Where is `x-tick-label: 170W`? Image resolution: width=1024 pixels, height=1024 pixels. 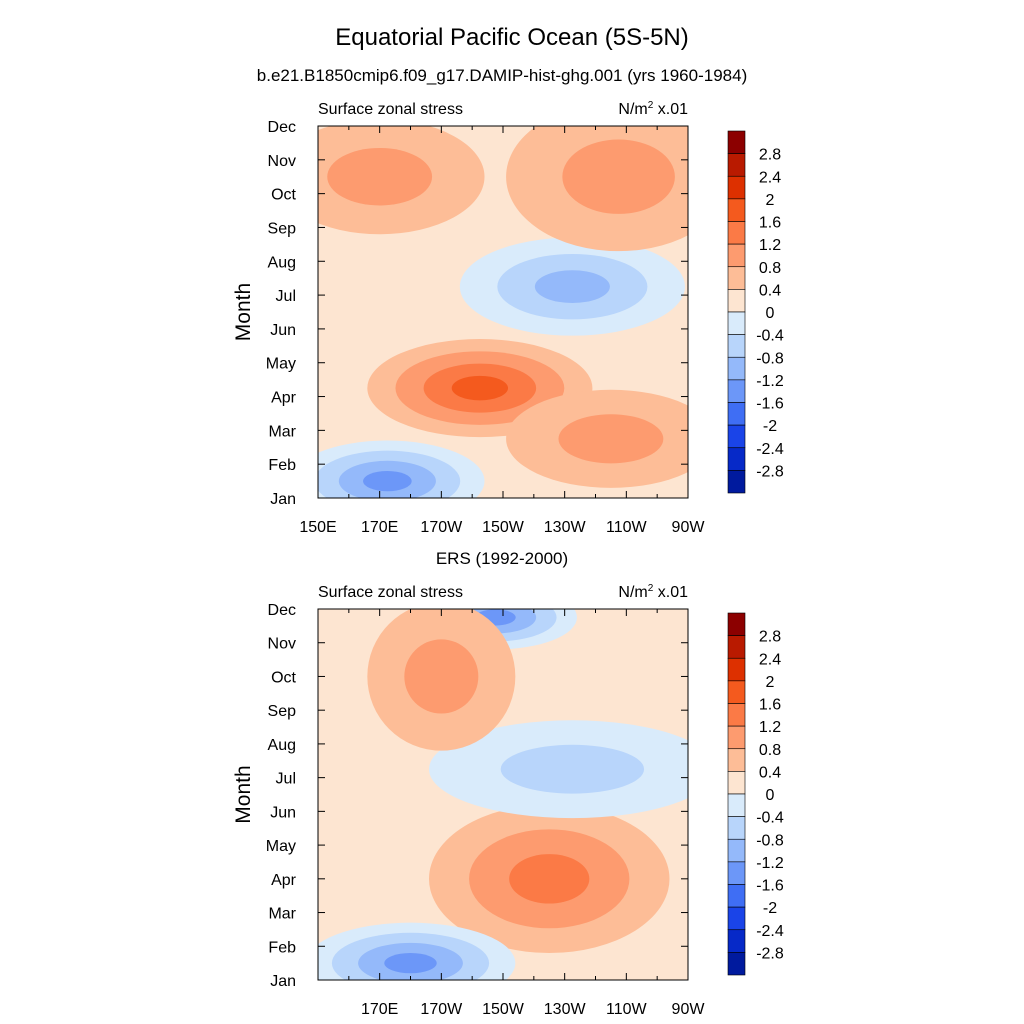
x-tick-label: 170W is located at coordinates (441, 527).